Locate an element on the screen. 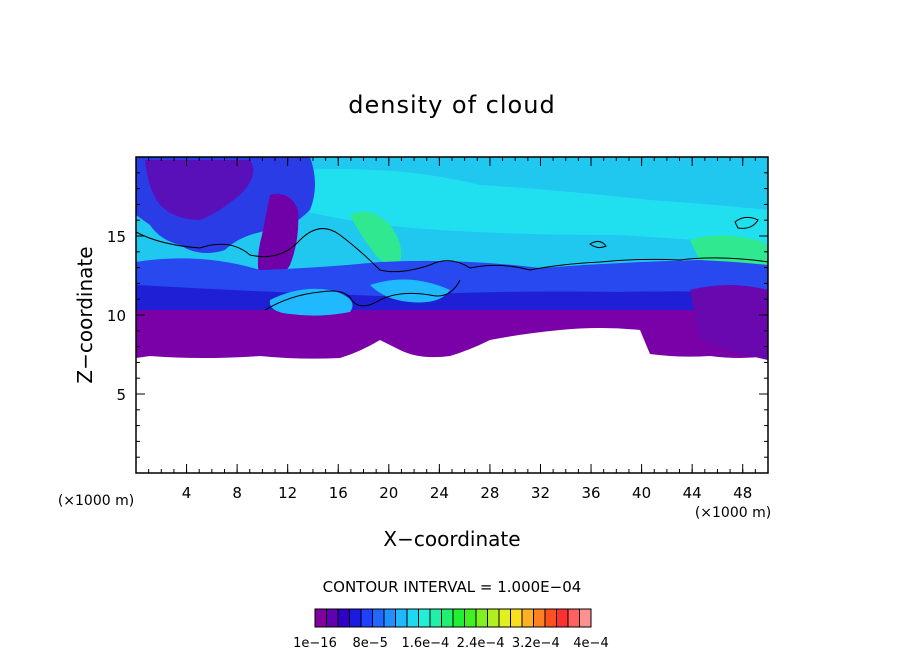 The width and height of the screenshot is (904, 654). field-lobe-cyan is located at coordinates (311, 302).